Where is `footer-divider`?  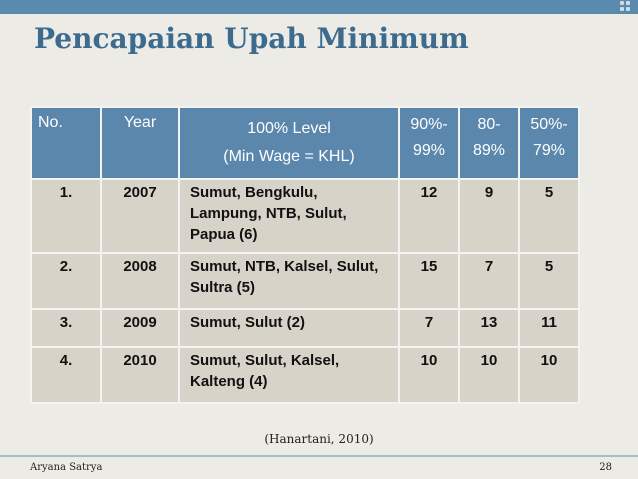 footer-divider is located at coordinates (319, 456).